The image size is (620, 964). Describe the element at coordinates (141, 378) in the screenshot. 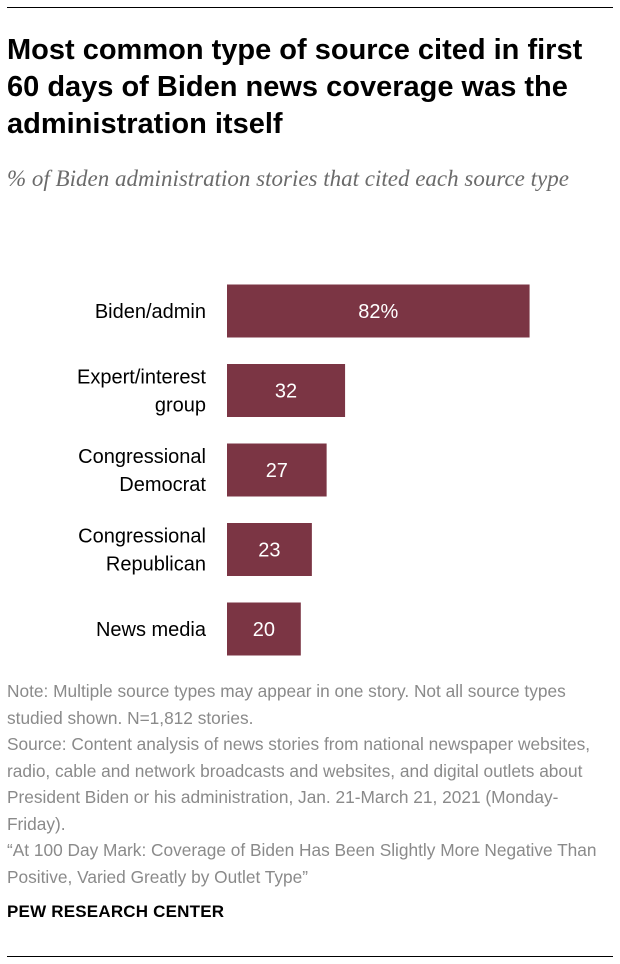

I see `category-label-line: Expert/interest` at that location.